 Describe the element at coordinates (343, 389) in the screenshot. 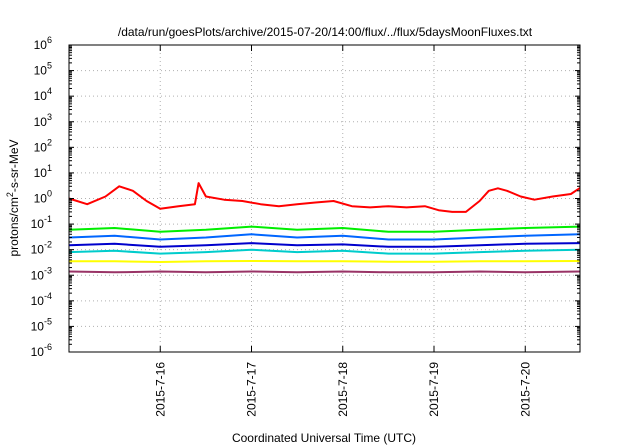

I see `x-tick-label: 2015-7-18` at that location.